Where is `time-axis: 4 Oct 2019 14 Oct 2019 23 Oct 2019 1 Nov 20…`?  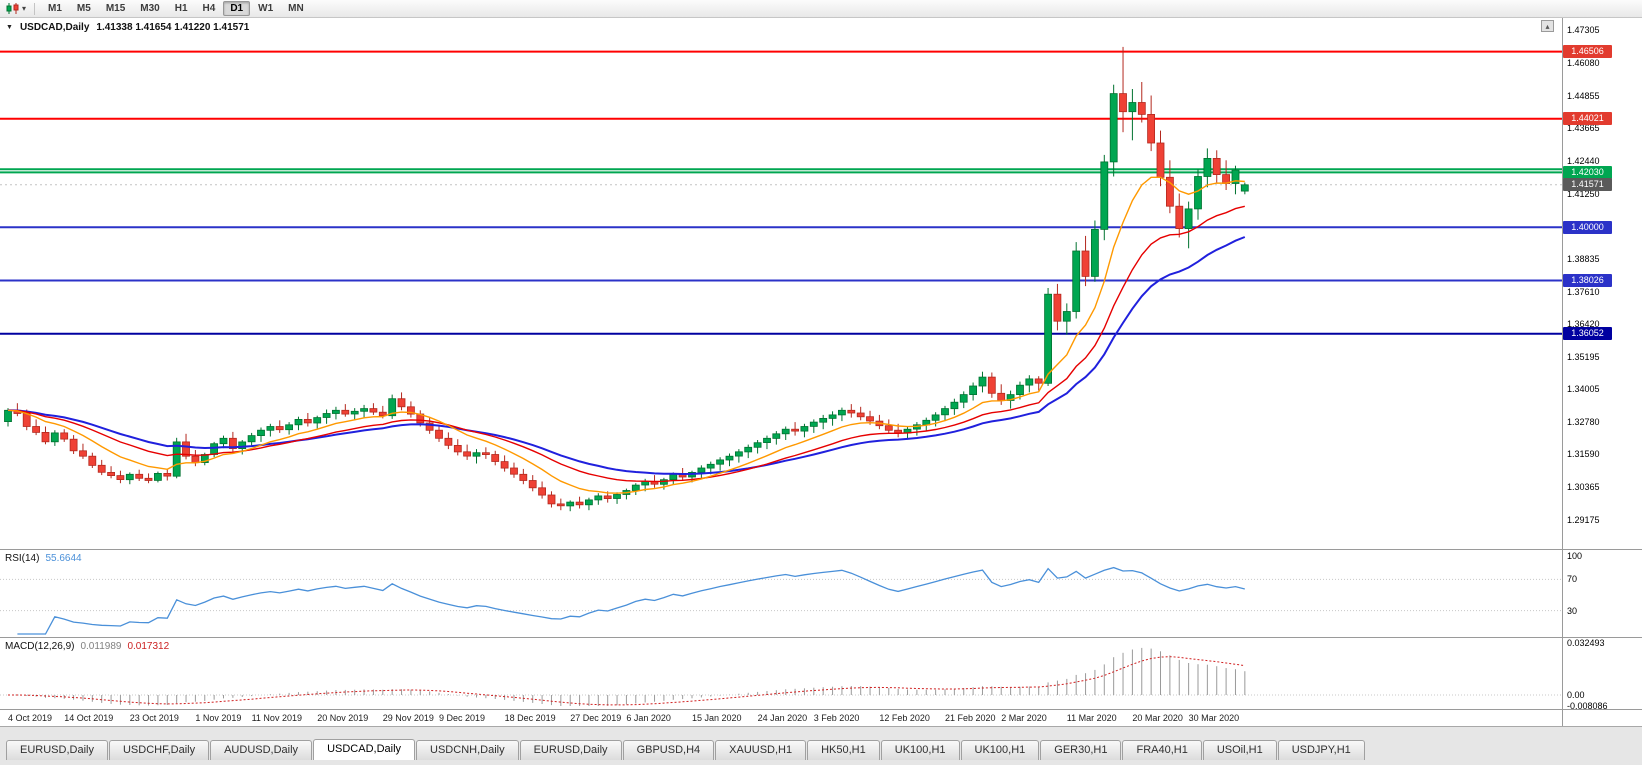 time-axis: 4 Oct 2019 14 Oct 2019 23 Oct 2019 1 Nov 20… is located at coordinates (781, 718).